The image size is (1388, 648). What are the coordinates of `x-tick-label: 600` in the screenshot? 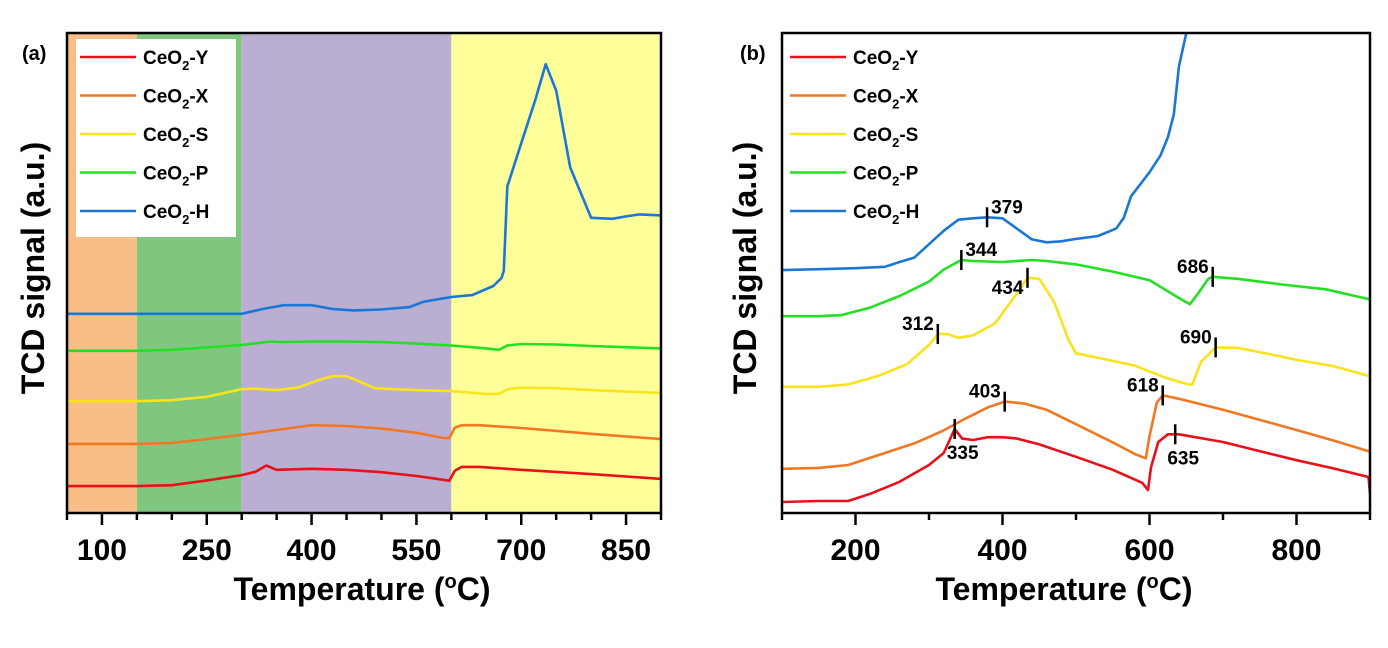 It's located at (1149, 550).